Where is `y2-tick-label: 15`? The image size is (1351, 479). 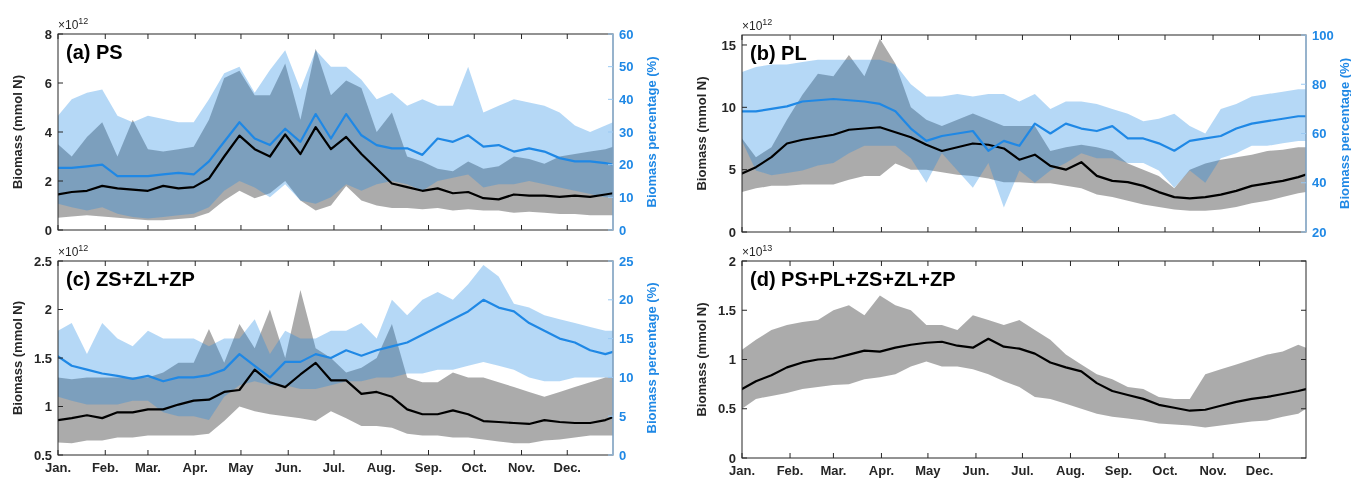
y2-tick-label: 15 is located at coordinates (626, 339).